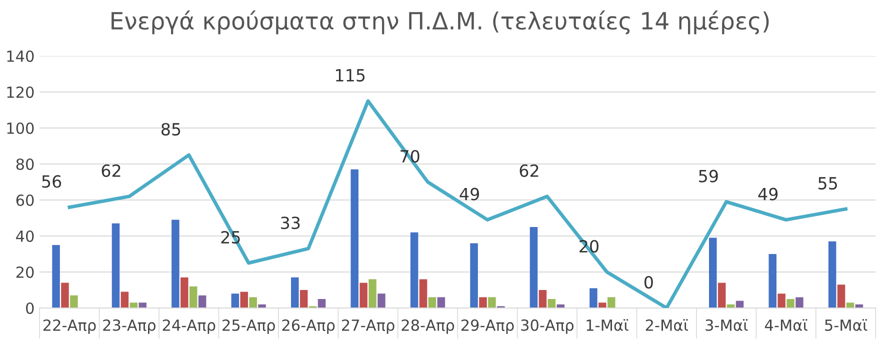 The width and height of the screenshot is (880, 350). What do you see at coordinates (667, 325) in the screenshot?
I see `x-tick-label: 2-Μαϊ` at bounding box center [667, 325].